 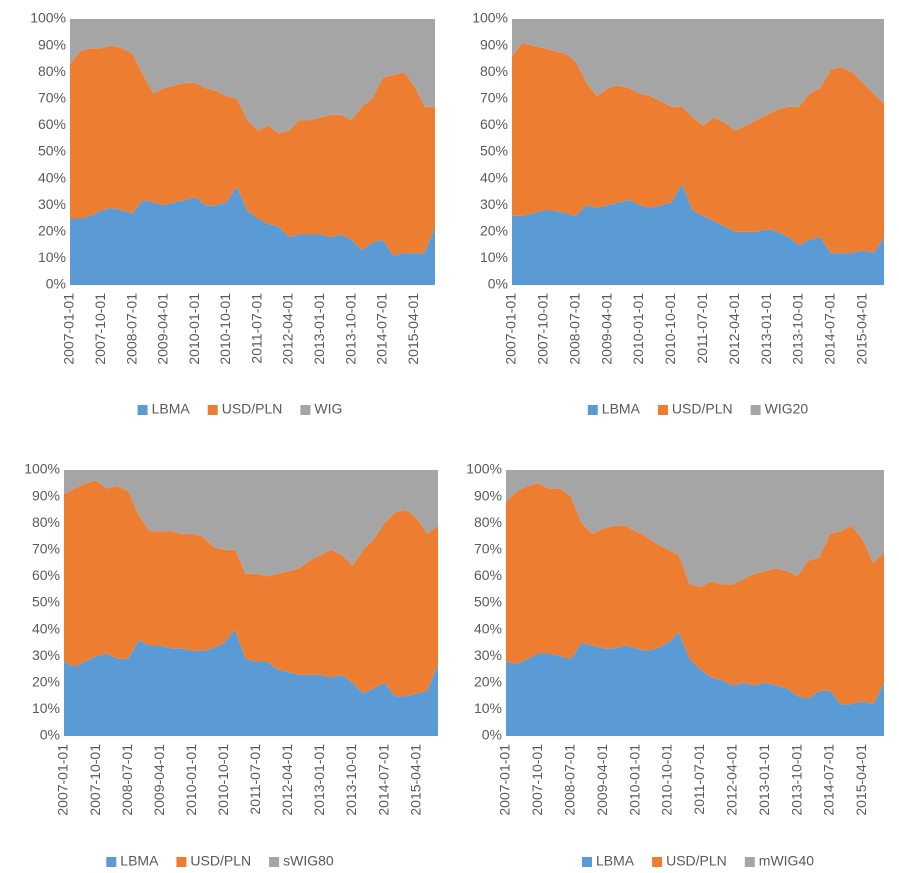 What do you see at coordinates (308, 861) in the screenshot?
I see `legend-label: sWIG80` at bounding box center [308, 861].